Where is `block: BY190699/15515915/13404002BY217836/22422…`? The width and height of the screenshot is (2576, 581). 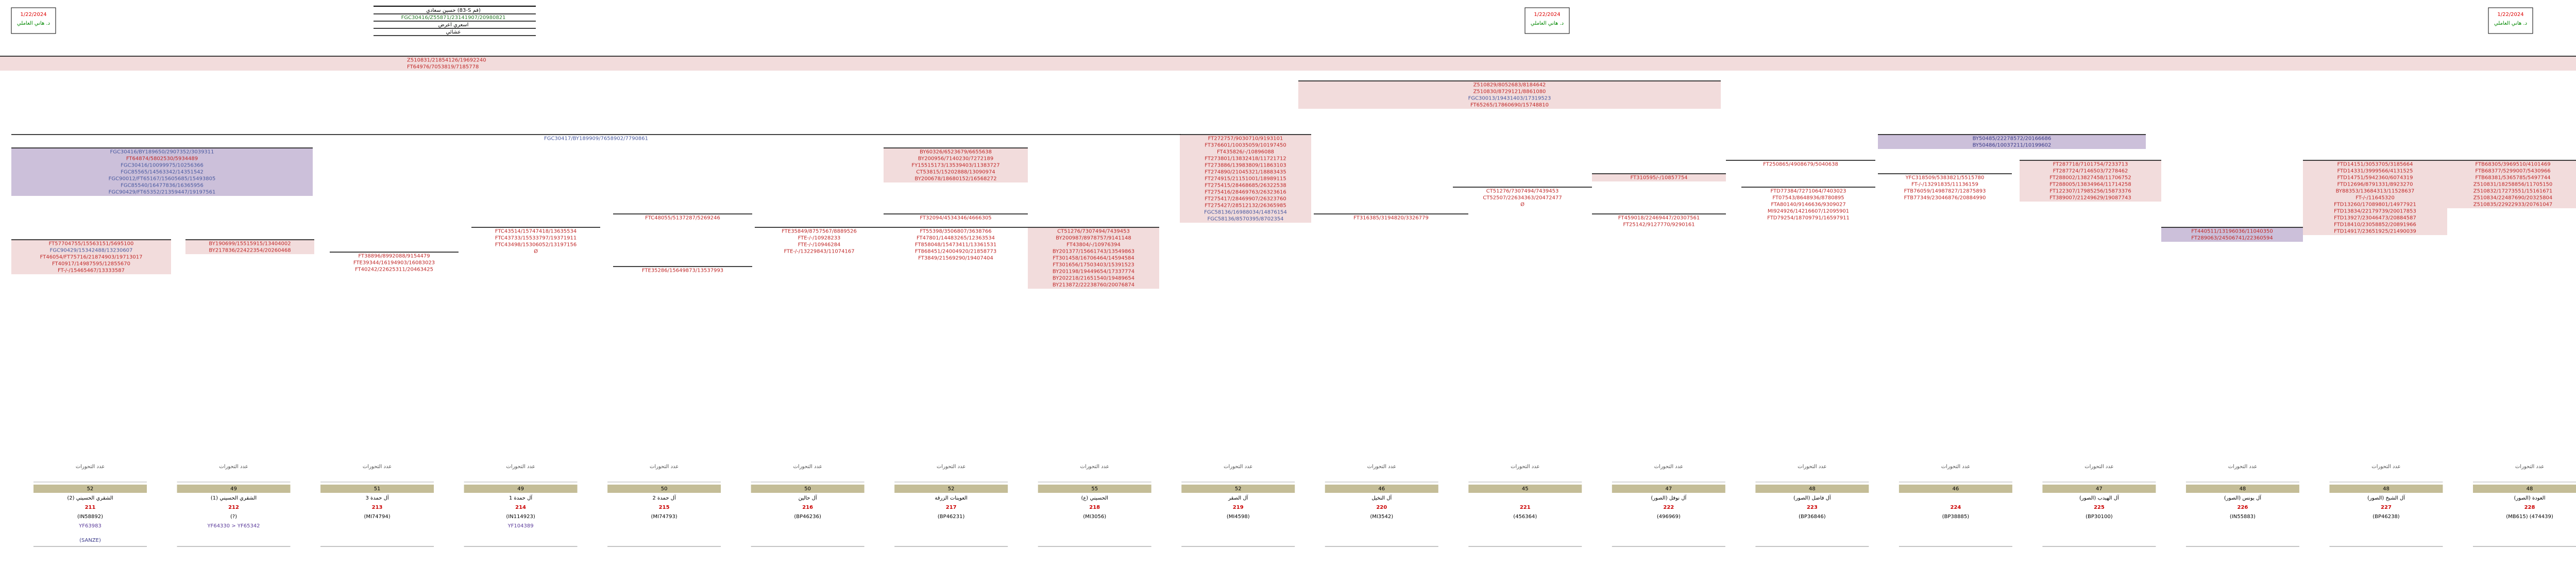
block: BY190699/15515915/13404002BY217836/22422… is located at coordinates (249, 246).